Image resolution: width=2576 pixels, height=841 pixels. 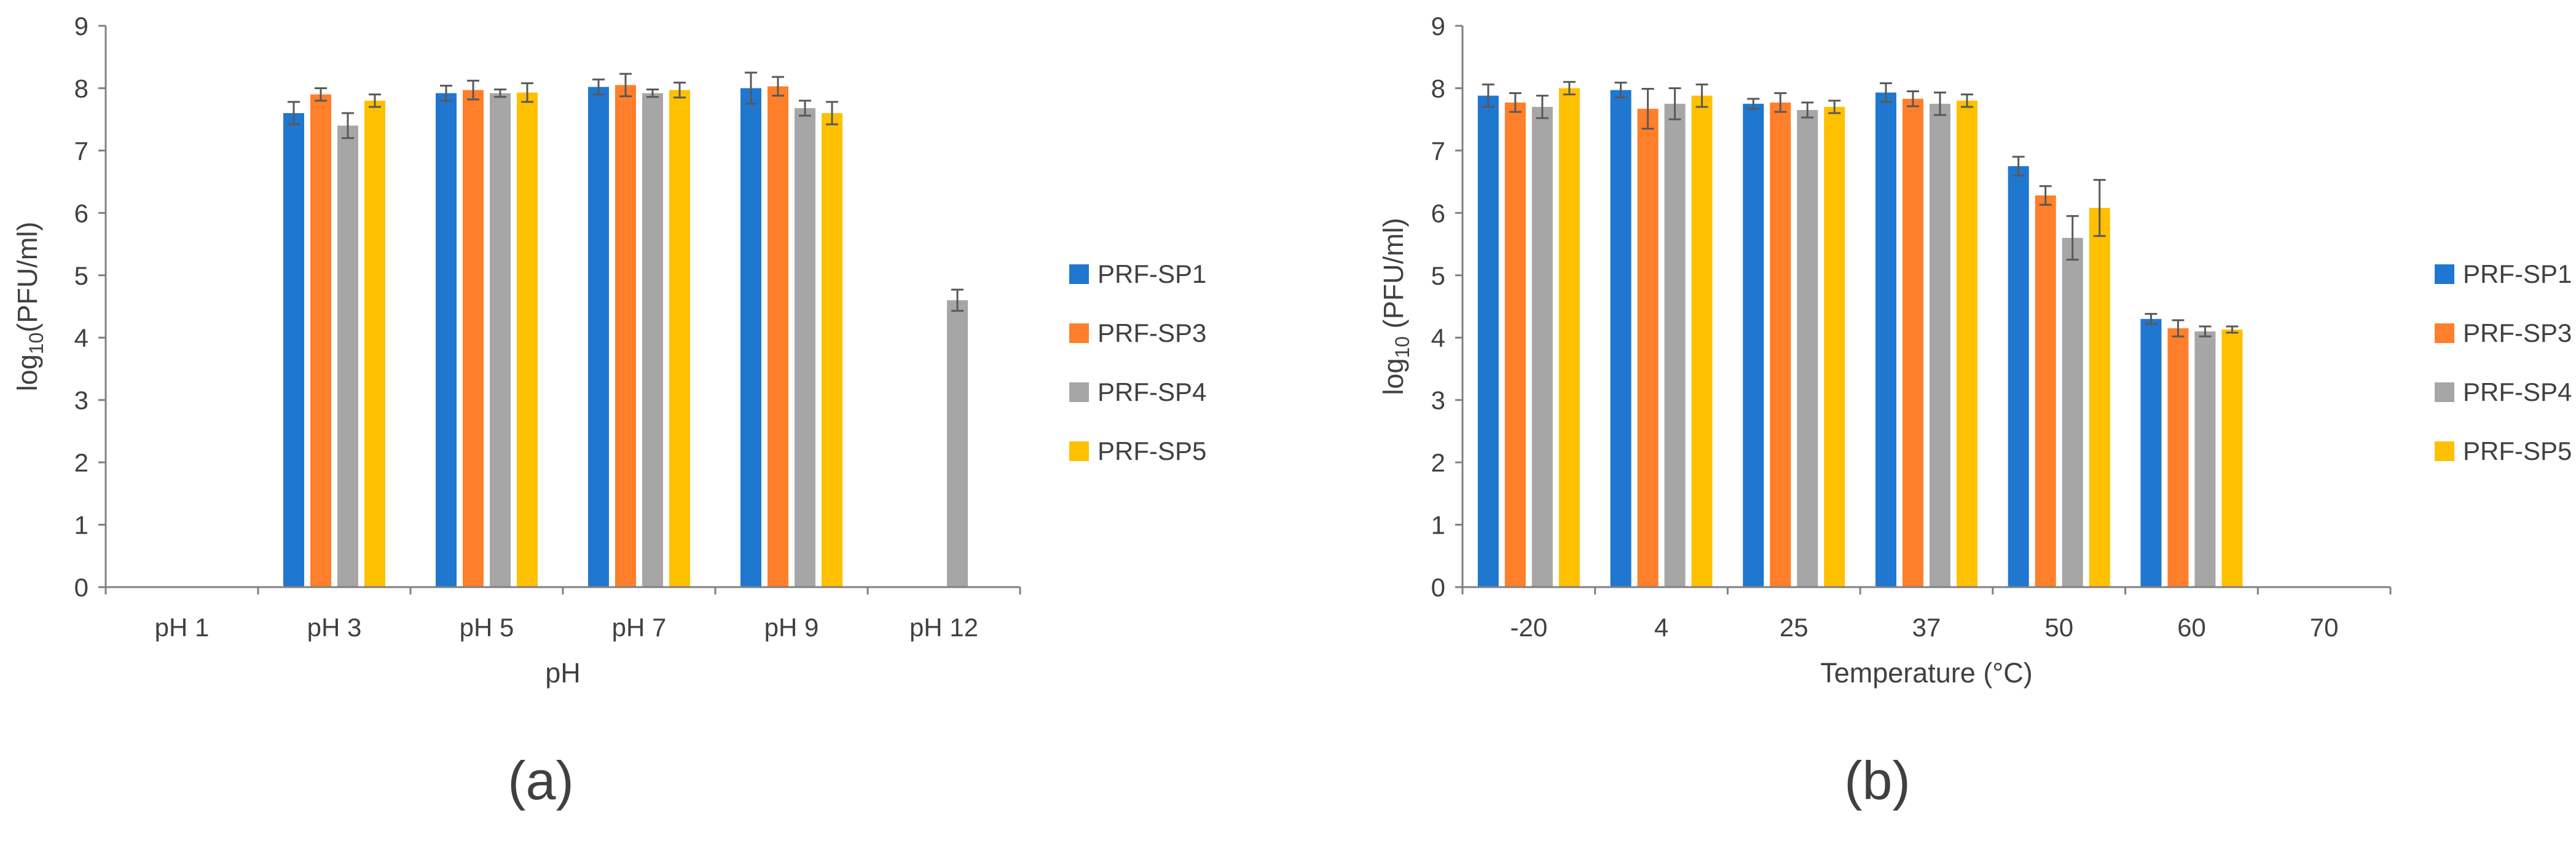 I want to click on x-tick-label: 4, so click(x=1661, y=627).